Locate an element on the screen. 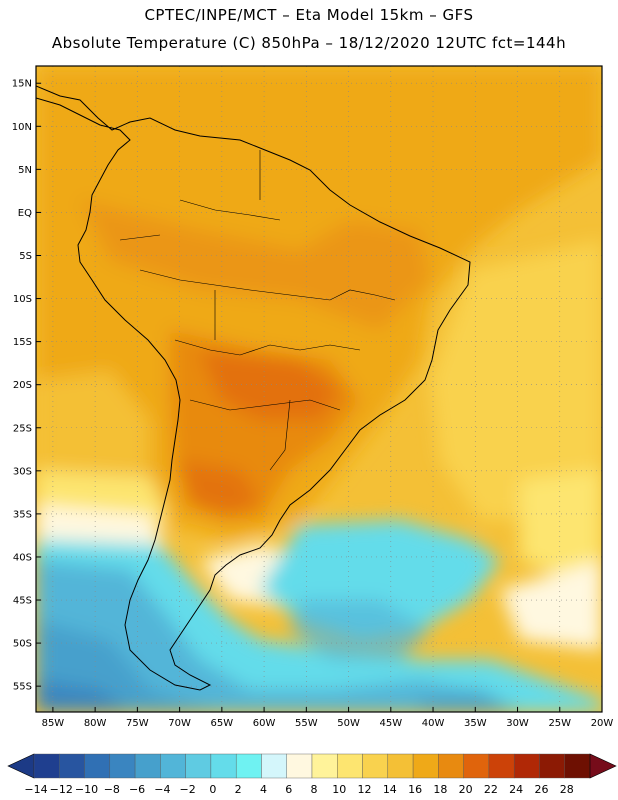  lat-label: 25S is located at coordinates (22, 428).